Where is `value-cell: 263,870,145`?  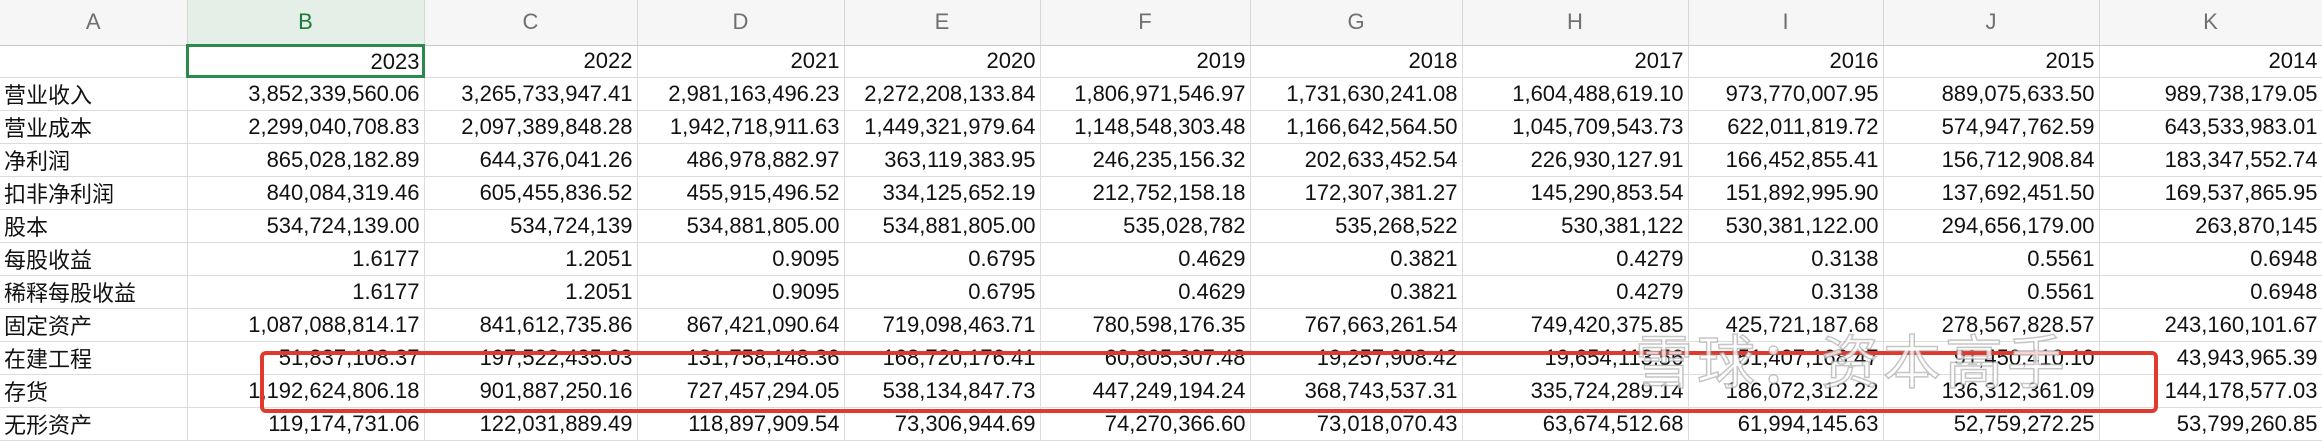
value-cell: 263,870,145 is located at coordinates (2210, 226).